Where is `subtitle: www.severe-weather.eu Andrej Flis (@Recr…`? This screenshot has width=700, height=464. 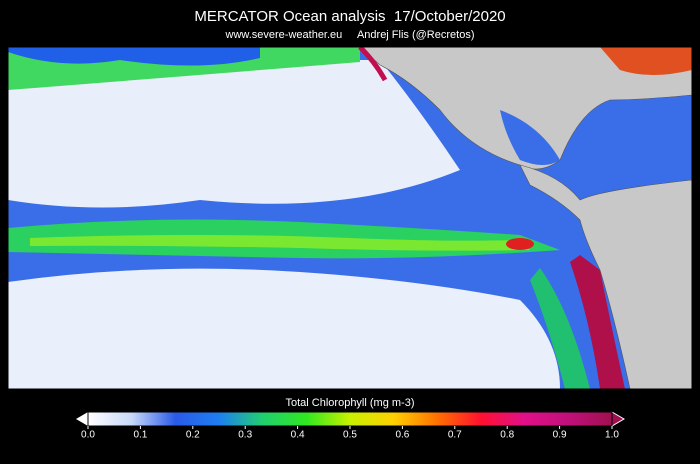
subtitle: www.severe-weather.eu Andrej Flis (@Recr… is located at coordinates (350, 35).